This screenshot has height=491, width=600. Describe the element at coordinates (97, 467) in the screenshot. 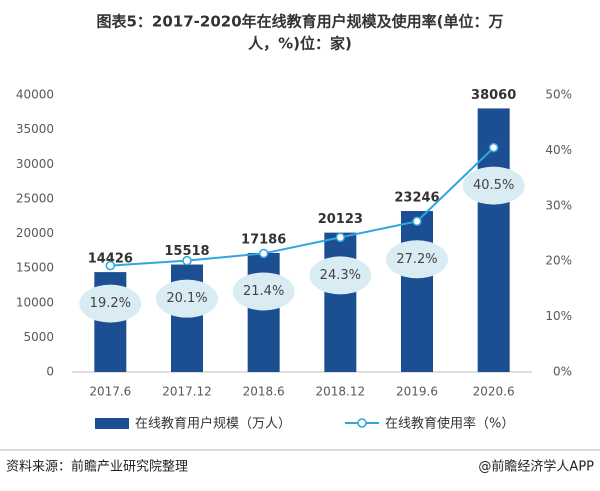

I see `source: 资料来源：前瞻产业研究院整理` at that location.